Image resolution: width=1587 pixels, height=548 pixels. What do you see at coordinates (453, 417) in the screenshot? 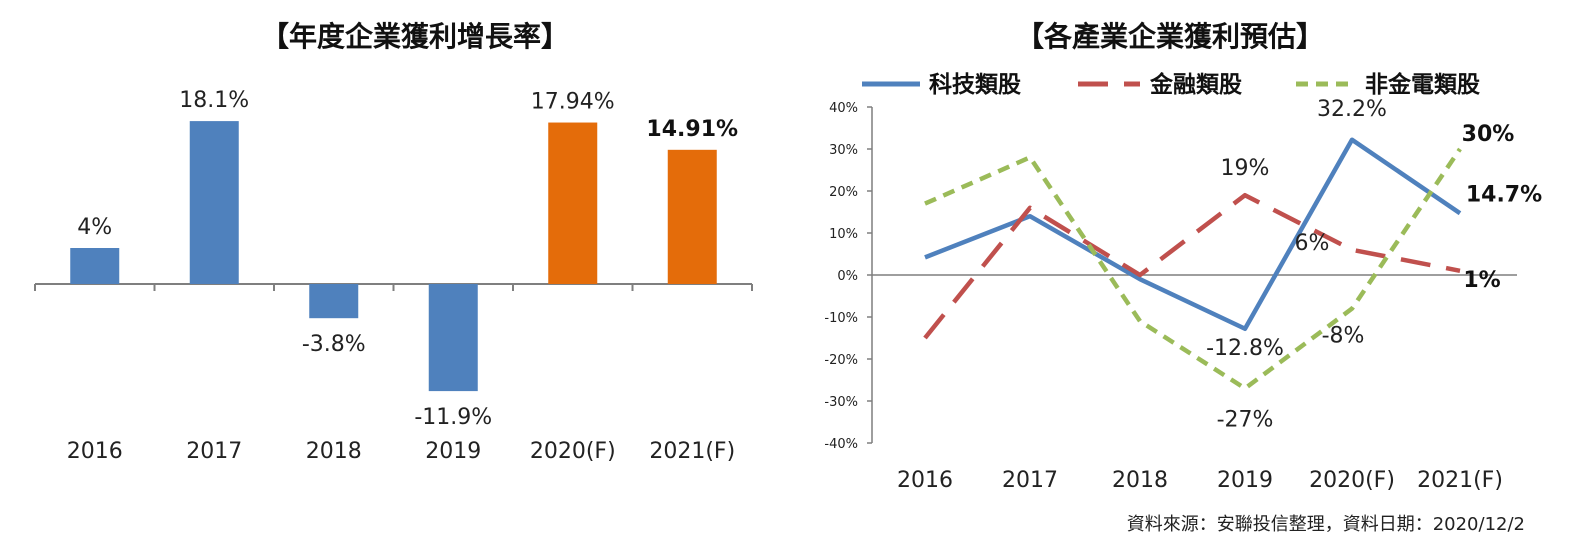
I see `bar-data-label: -11.9%` at bounding box center [453, 417].